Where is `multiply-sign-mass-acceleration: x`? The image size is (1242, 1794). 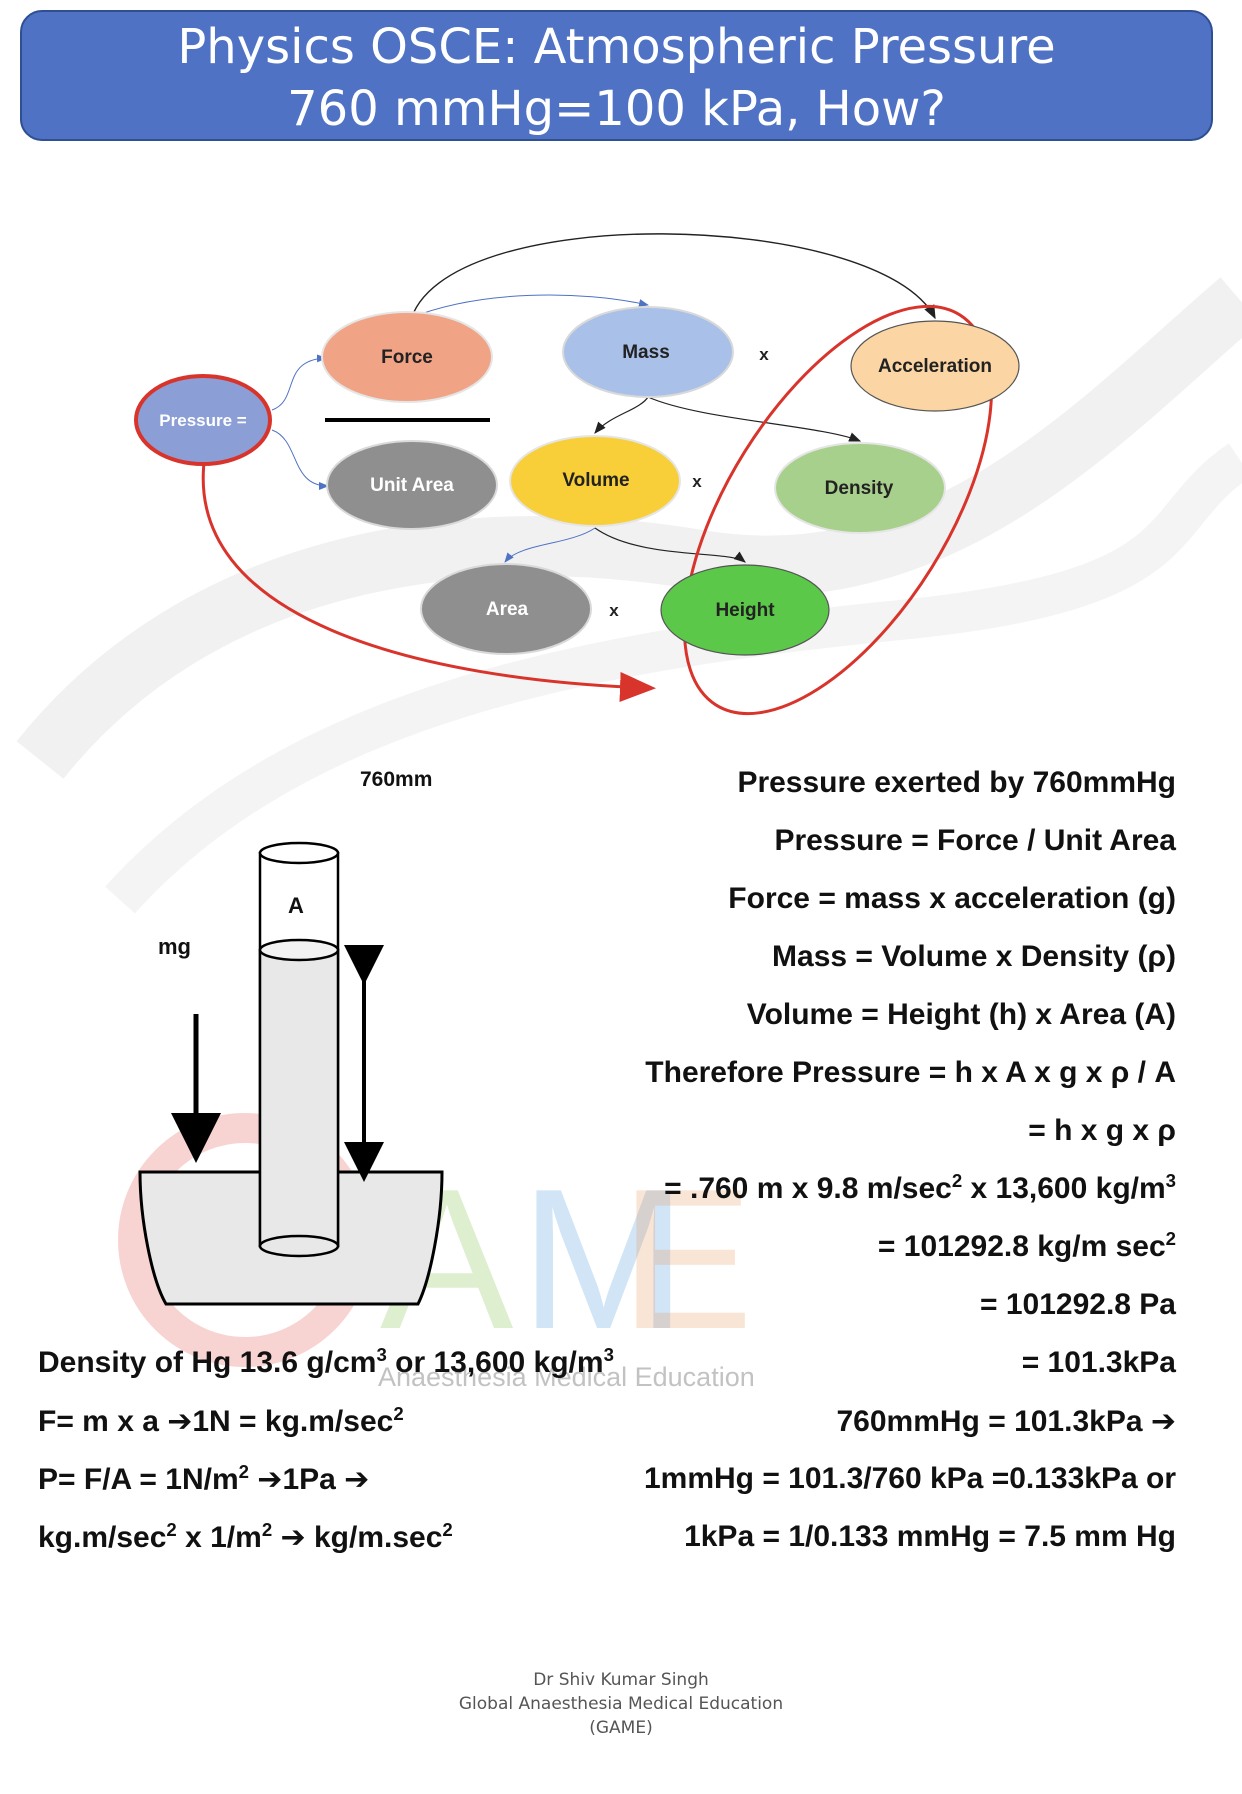 multiply-sign-mass-acceleration: x is located at coordinates (764, 354).